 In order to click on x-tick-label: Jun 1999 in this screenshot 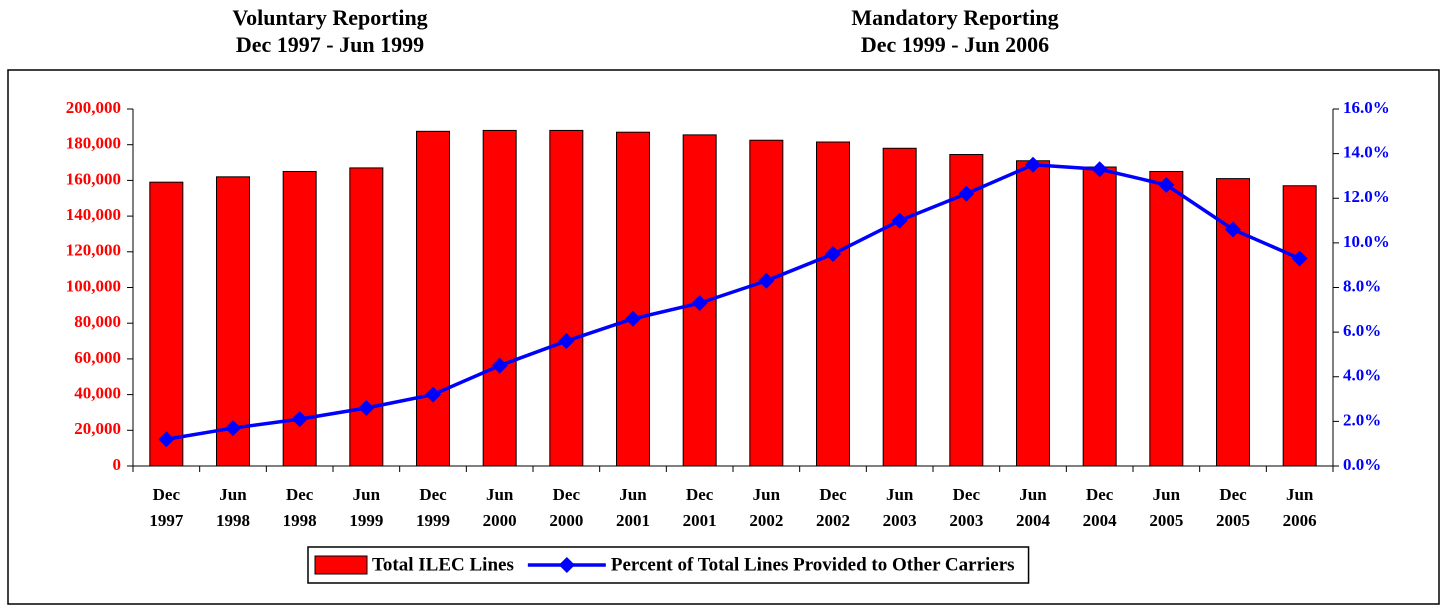, I will do `click(366, 507)`.